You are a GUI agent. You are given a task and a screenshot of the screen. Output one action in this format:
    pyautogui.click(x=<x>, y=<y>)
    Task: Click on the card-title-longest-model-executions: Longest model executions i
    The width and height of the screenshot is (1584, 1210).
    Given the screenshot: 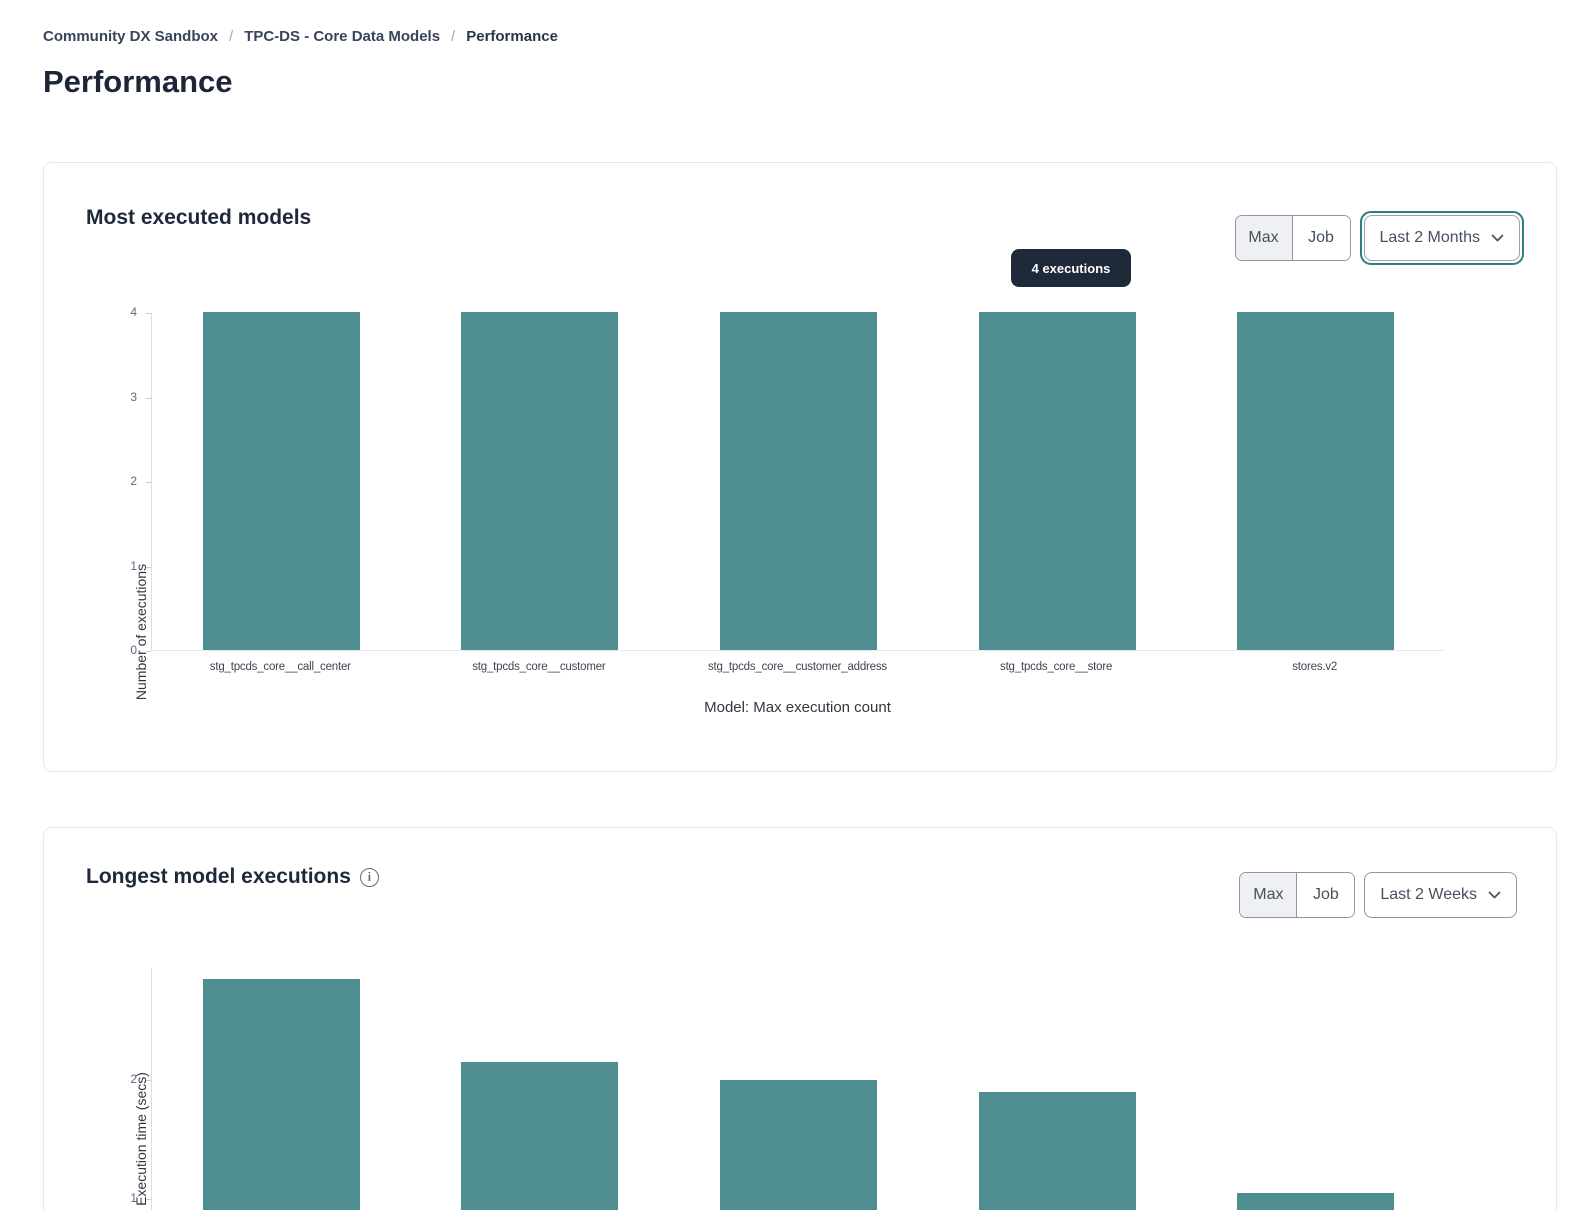 What is the action you would take?
    pyautogui.click(x=232, y=877)
    